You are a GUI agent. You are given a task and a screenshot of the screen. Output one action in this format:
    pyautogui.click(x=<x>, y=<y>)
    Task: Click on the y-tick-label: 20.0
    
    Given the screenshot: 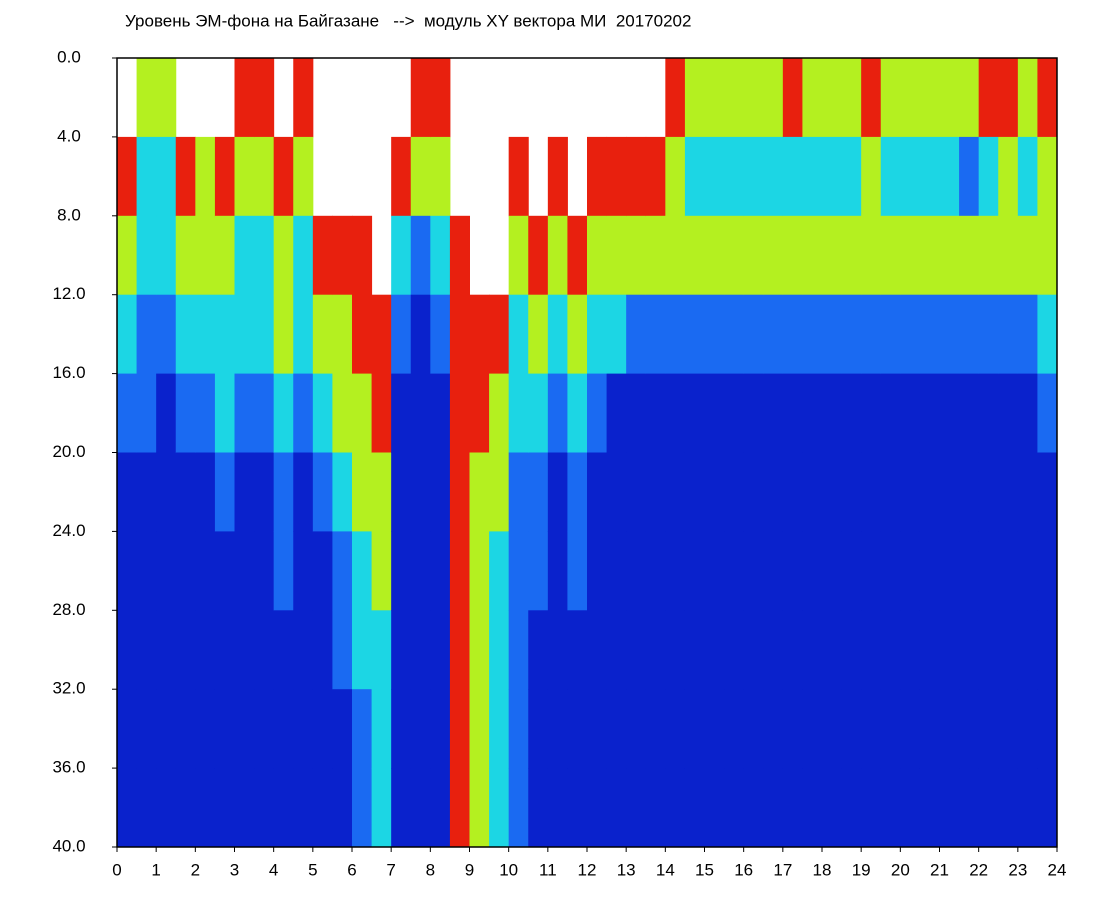 What is the action you would take?
    pyautogui.click(x=68, y=451)
    